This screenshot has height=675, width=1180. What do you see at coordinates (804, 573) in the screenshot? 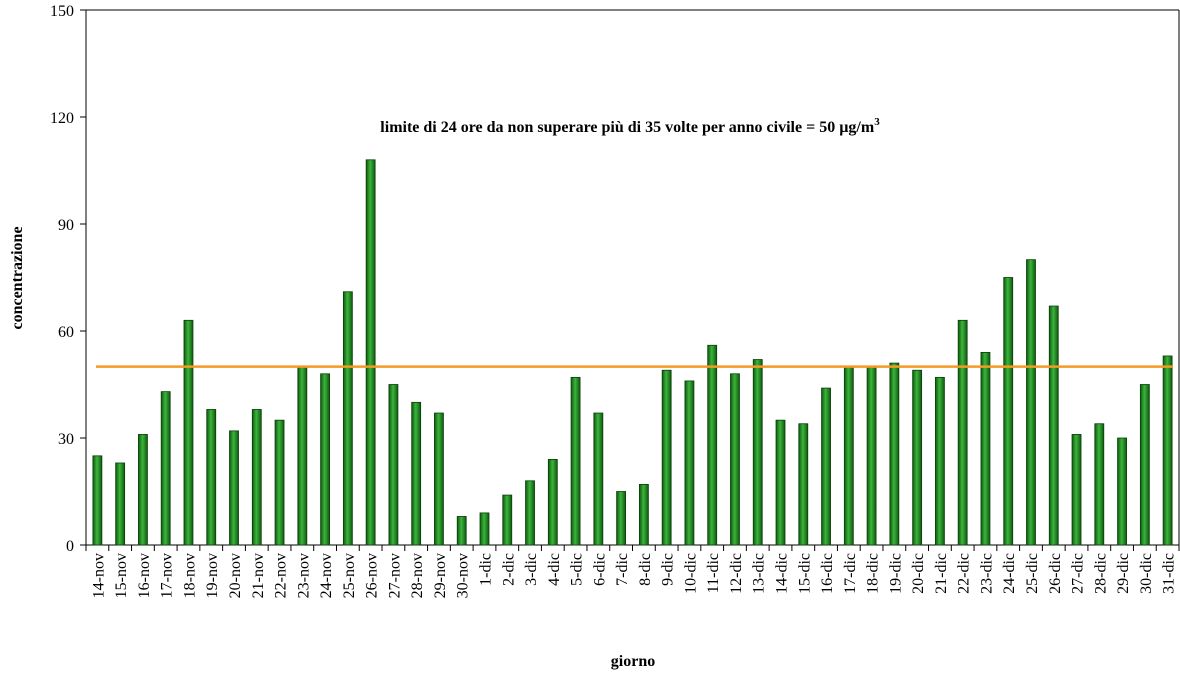
I see `x-tick-label: 15-dic` at bounding box center [804, 573].